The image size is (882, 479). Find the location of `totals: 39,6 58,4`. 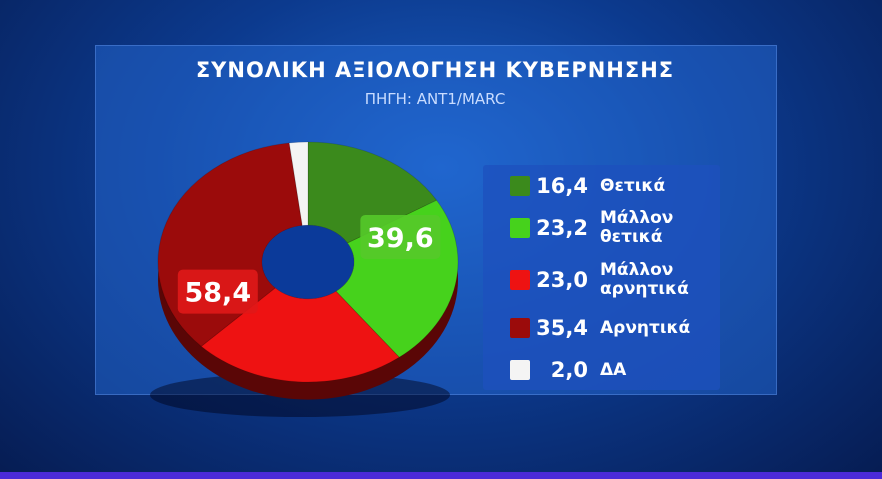

totals: 39,6 58,4 is located at coordinates (309, 264).